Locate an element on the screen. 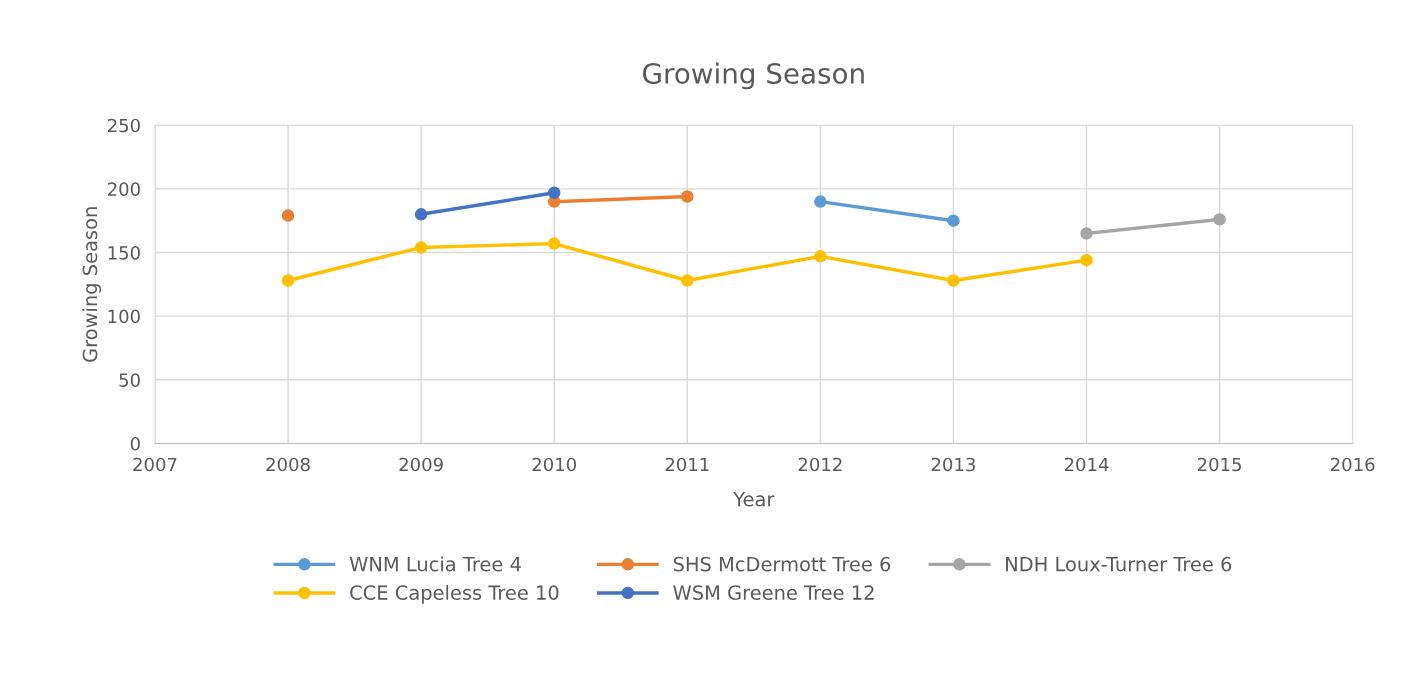  x-tick-label: 2015 is located at coordinates (1219, 464).